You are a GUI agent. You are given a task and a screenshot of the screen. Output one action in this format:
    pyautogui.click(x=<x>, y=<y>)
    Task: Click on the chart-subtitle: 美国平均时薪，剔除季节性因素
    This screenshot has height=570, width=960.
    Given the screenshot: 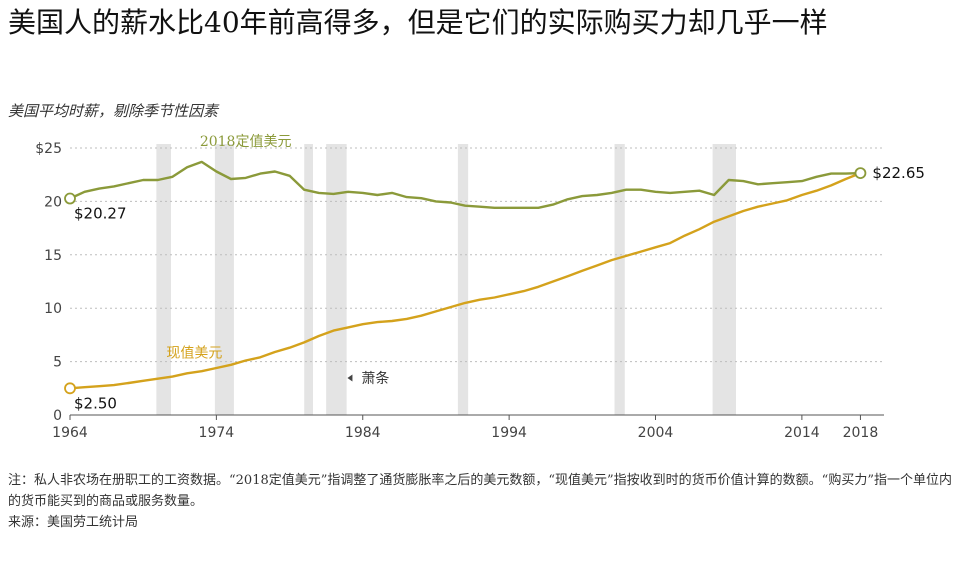 What is the action you would take?
    pyautogui.click(x=113, y=111)
    